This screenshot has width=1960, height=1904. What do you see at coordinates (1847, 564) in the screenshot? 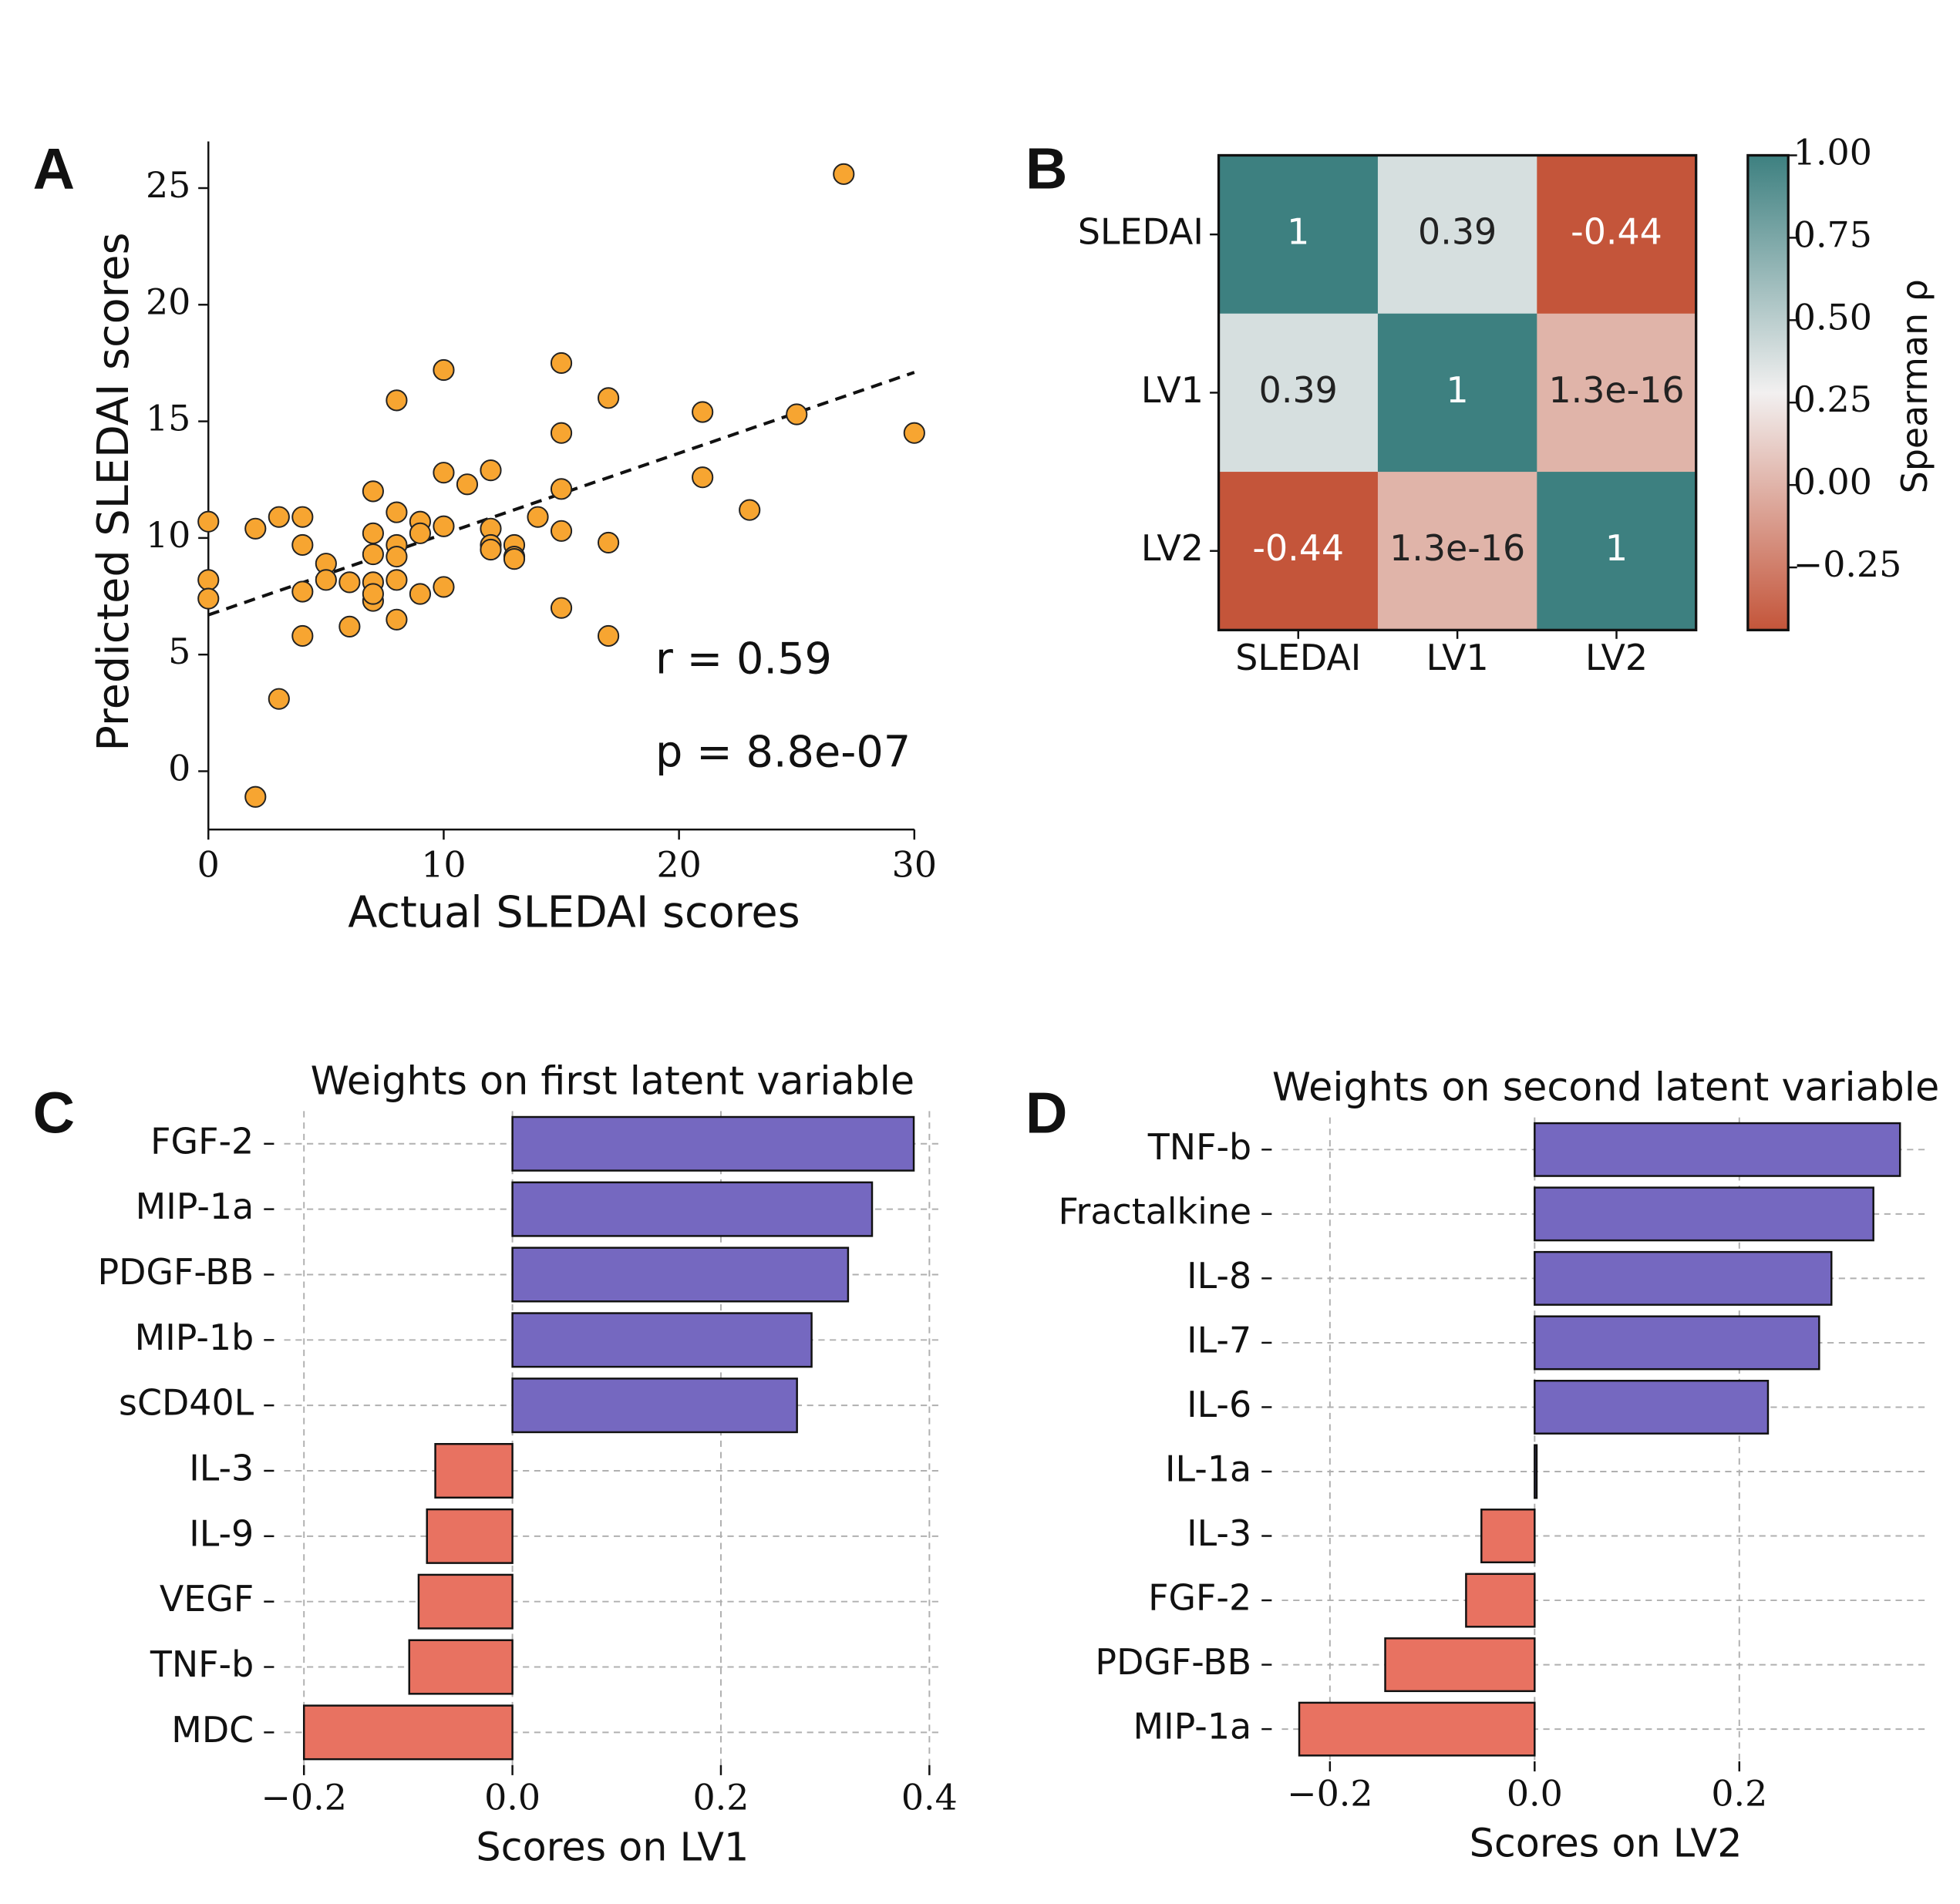
I see `colorbar-tick-label: −0.25` at bounding box center [1847, 564].